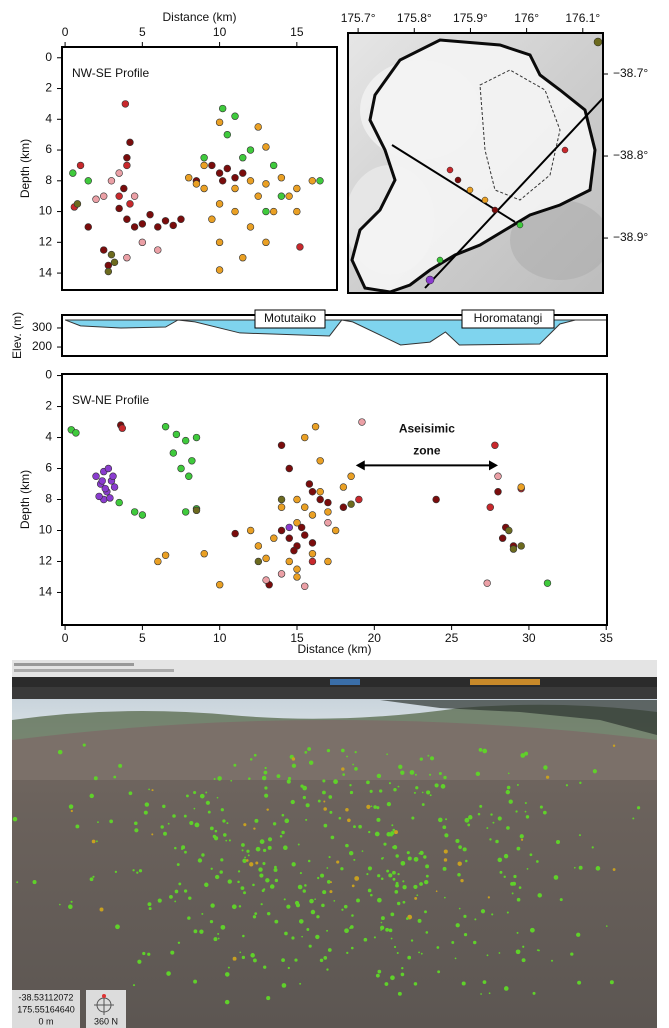  Describe the element at coordinates (46, 530) in the screenshot. I see `y-tick-label: 10` at that location.